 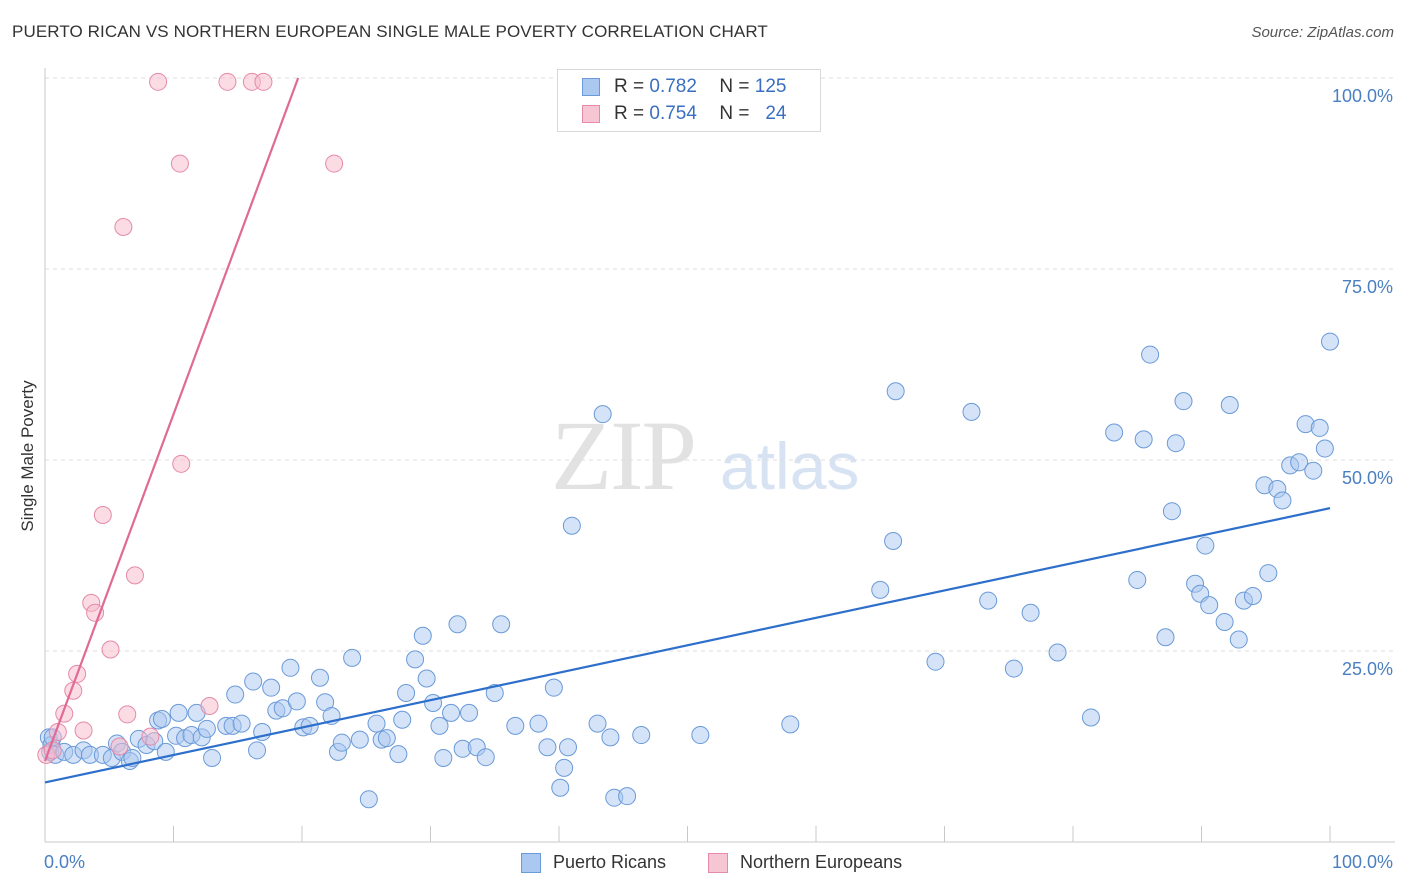 What do you see at coordinates (673, 86) in the screenshot?
I see `r-value: 0.782` at bounding box center [673, 86].